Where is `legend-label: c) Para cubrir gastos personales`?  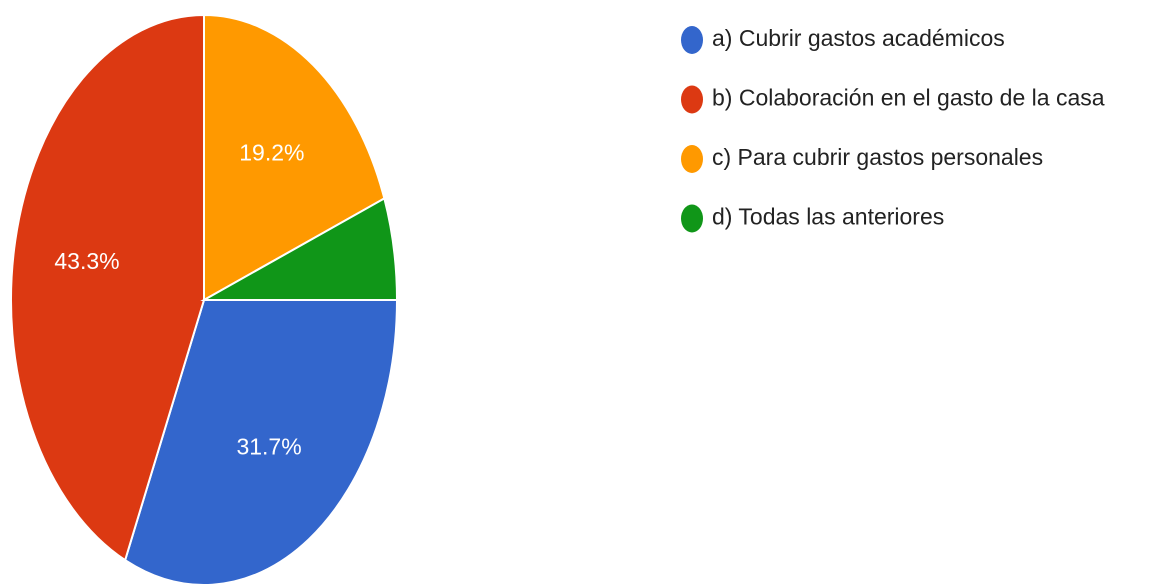
legend-label: c) Para cubrir gastos personales is located at coordinates (877, 157).